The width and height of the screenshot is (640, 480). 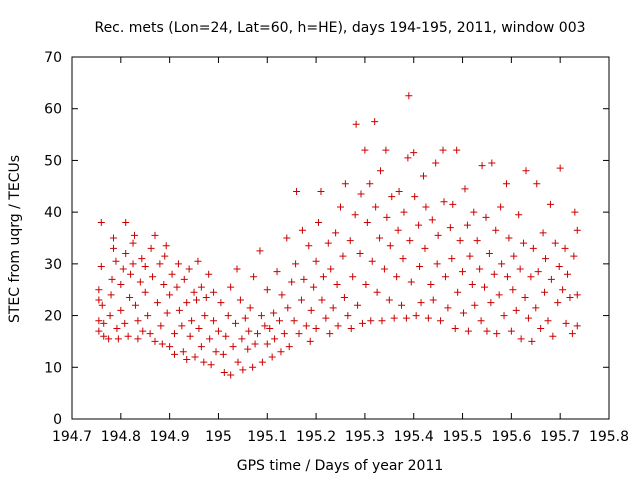 I want to click on x-tick-label: 195.1, so click(x=267, y=437).